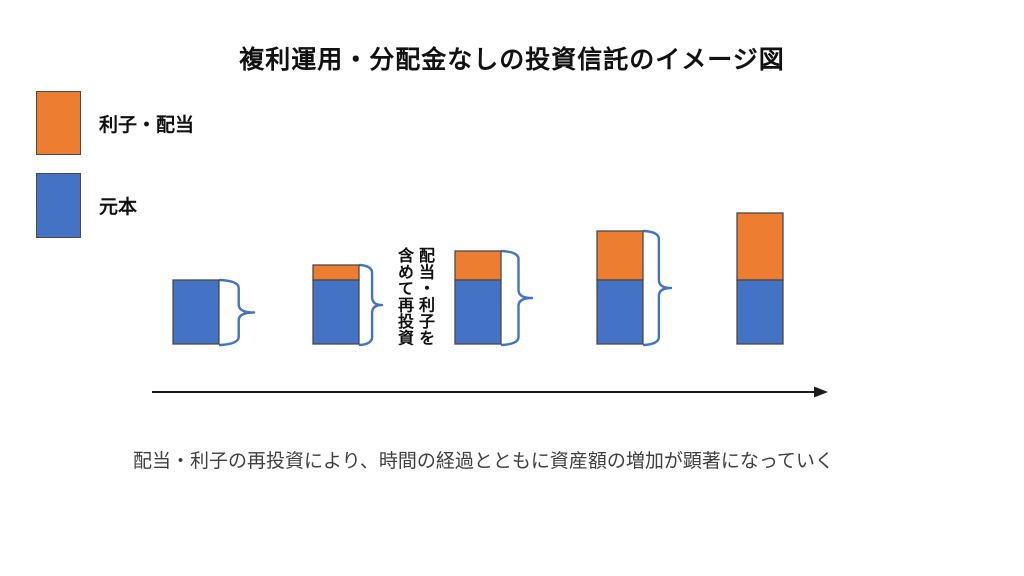  What do you see at coordinates (760, 246) in the screenshot?
I see `bar-5-interest-segment` at bounding box center [760, 246].